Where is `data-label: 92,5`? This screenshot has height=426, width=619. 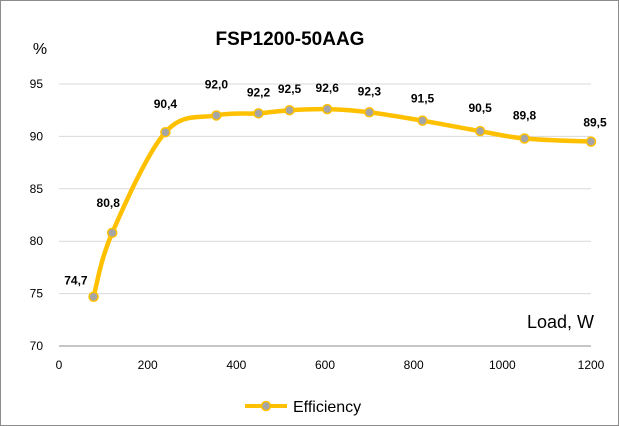 data-label: 92,5 is located at coordinates (290, 89).